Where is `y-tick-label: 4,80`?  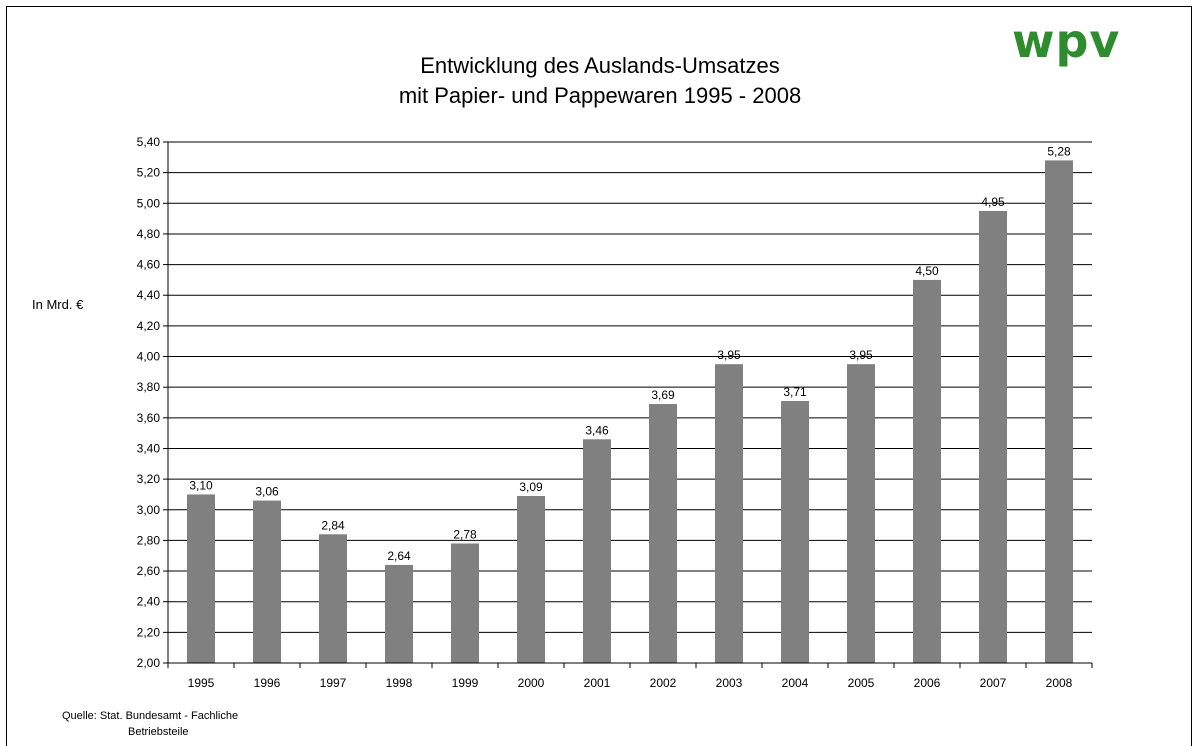 y-tick-label: 4,80 is located at coordinates (149, 234).